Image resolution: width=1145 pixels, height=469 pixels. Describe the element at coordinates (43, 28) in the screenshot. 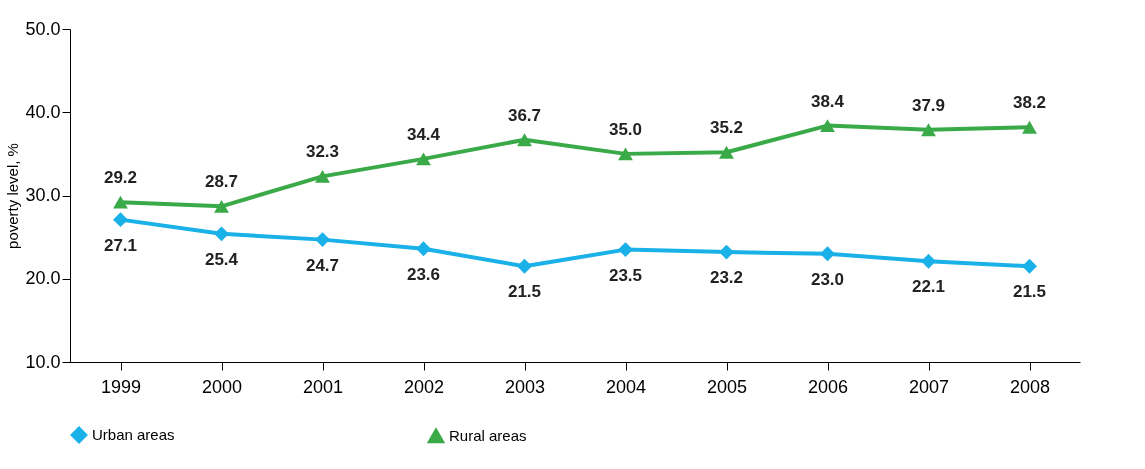

I see `y-tick-label: 50.0` at that location.